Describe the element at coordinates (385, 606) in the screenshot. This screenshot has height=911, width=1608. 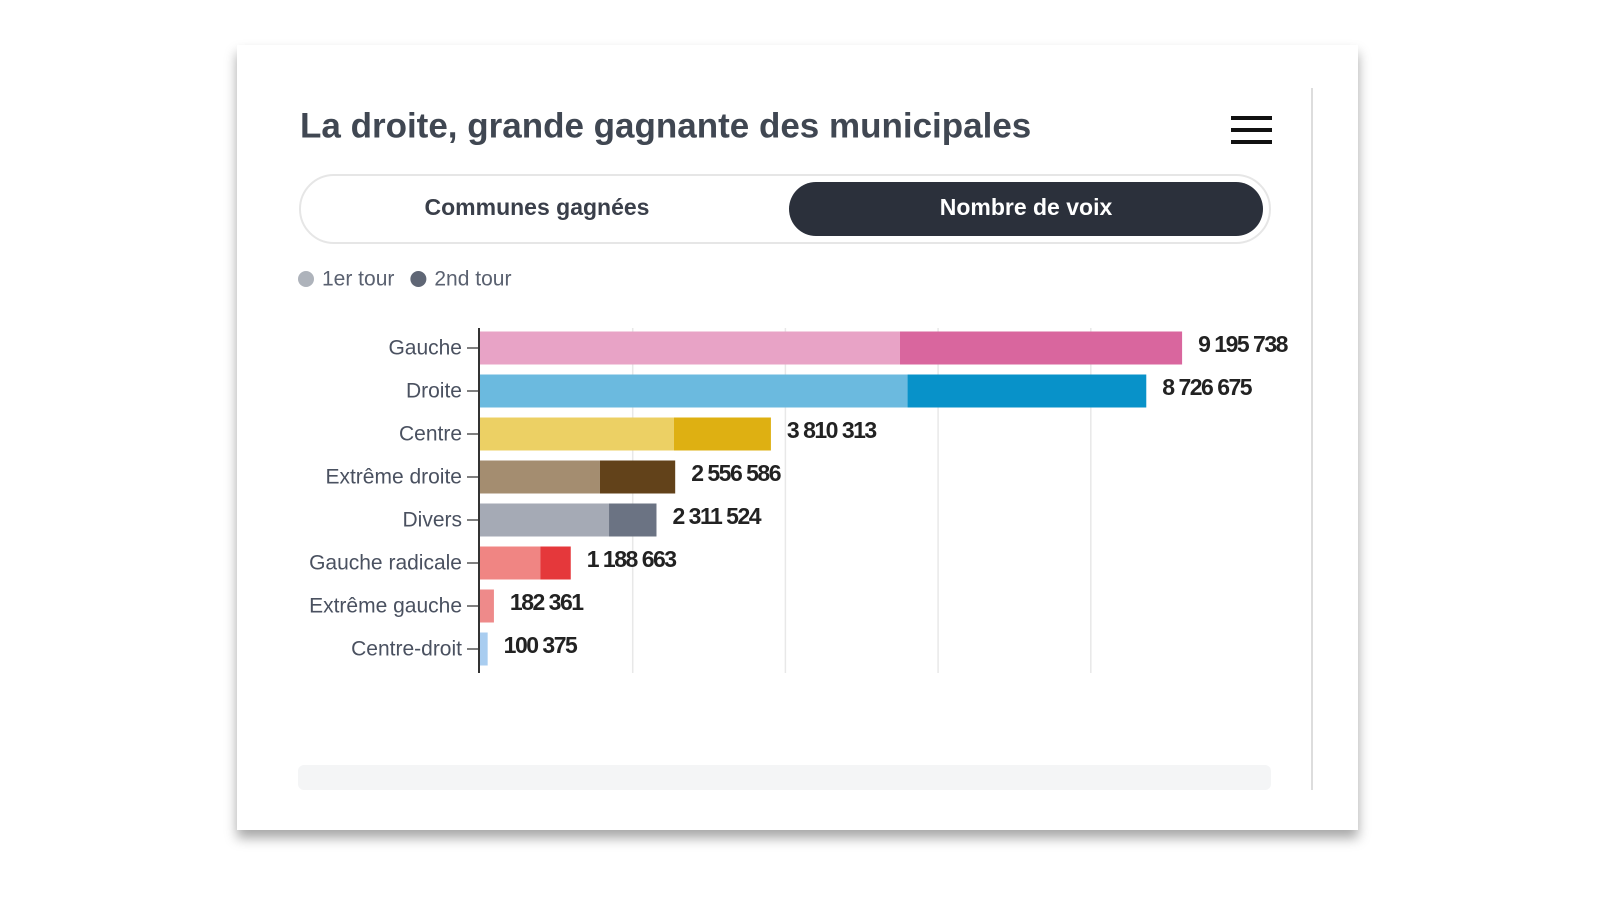
I see `y-tick-label: Extrême gauche` at that location.